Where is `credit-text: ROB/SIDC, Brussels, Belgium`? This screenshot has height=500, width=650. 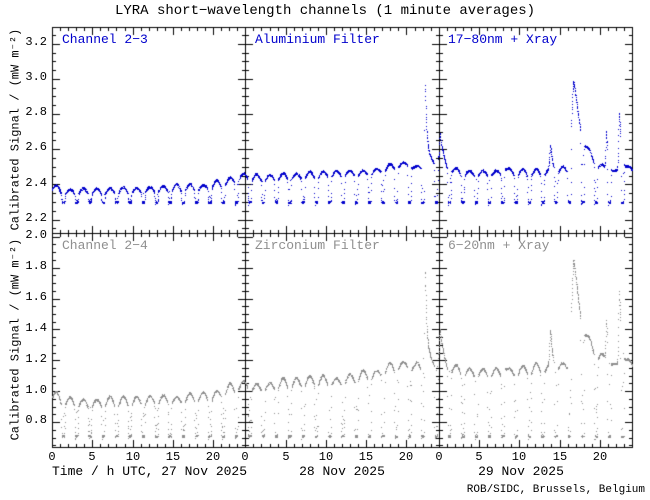
credit-text: ROB/SIDC, Brussels, Belgium is located at coordinates (555, 490).